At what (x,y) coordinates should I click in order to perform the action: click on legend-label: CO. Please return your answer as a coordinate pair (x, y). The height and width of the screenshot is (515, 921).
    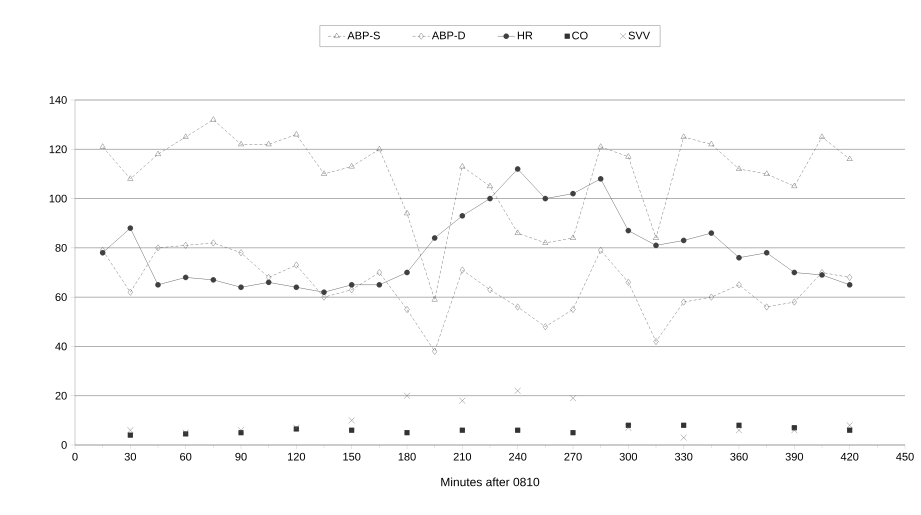
    Looking at the image, I should click on (580, 36).